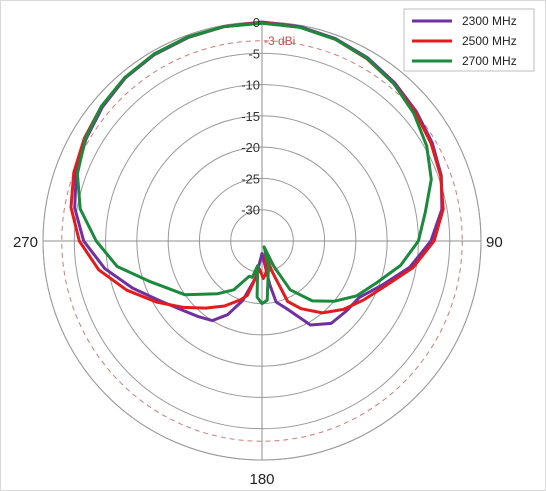 This screenshot has width=546, height=491. I want to click on legend: 2300 MHz 2500 MHz 2700 MHz, so click(469, 40).